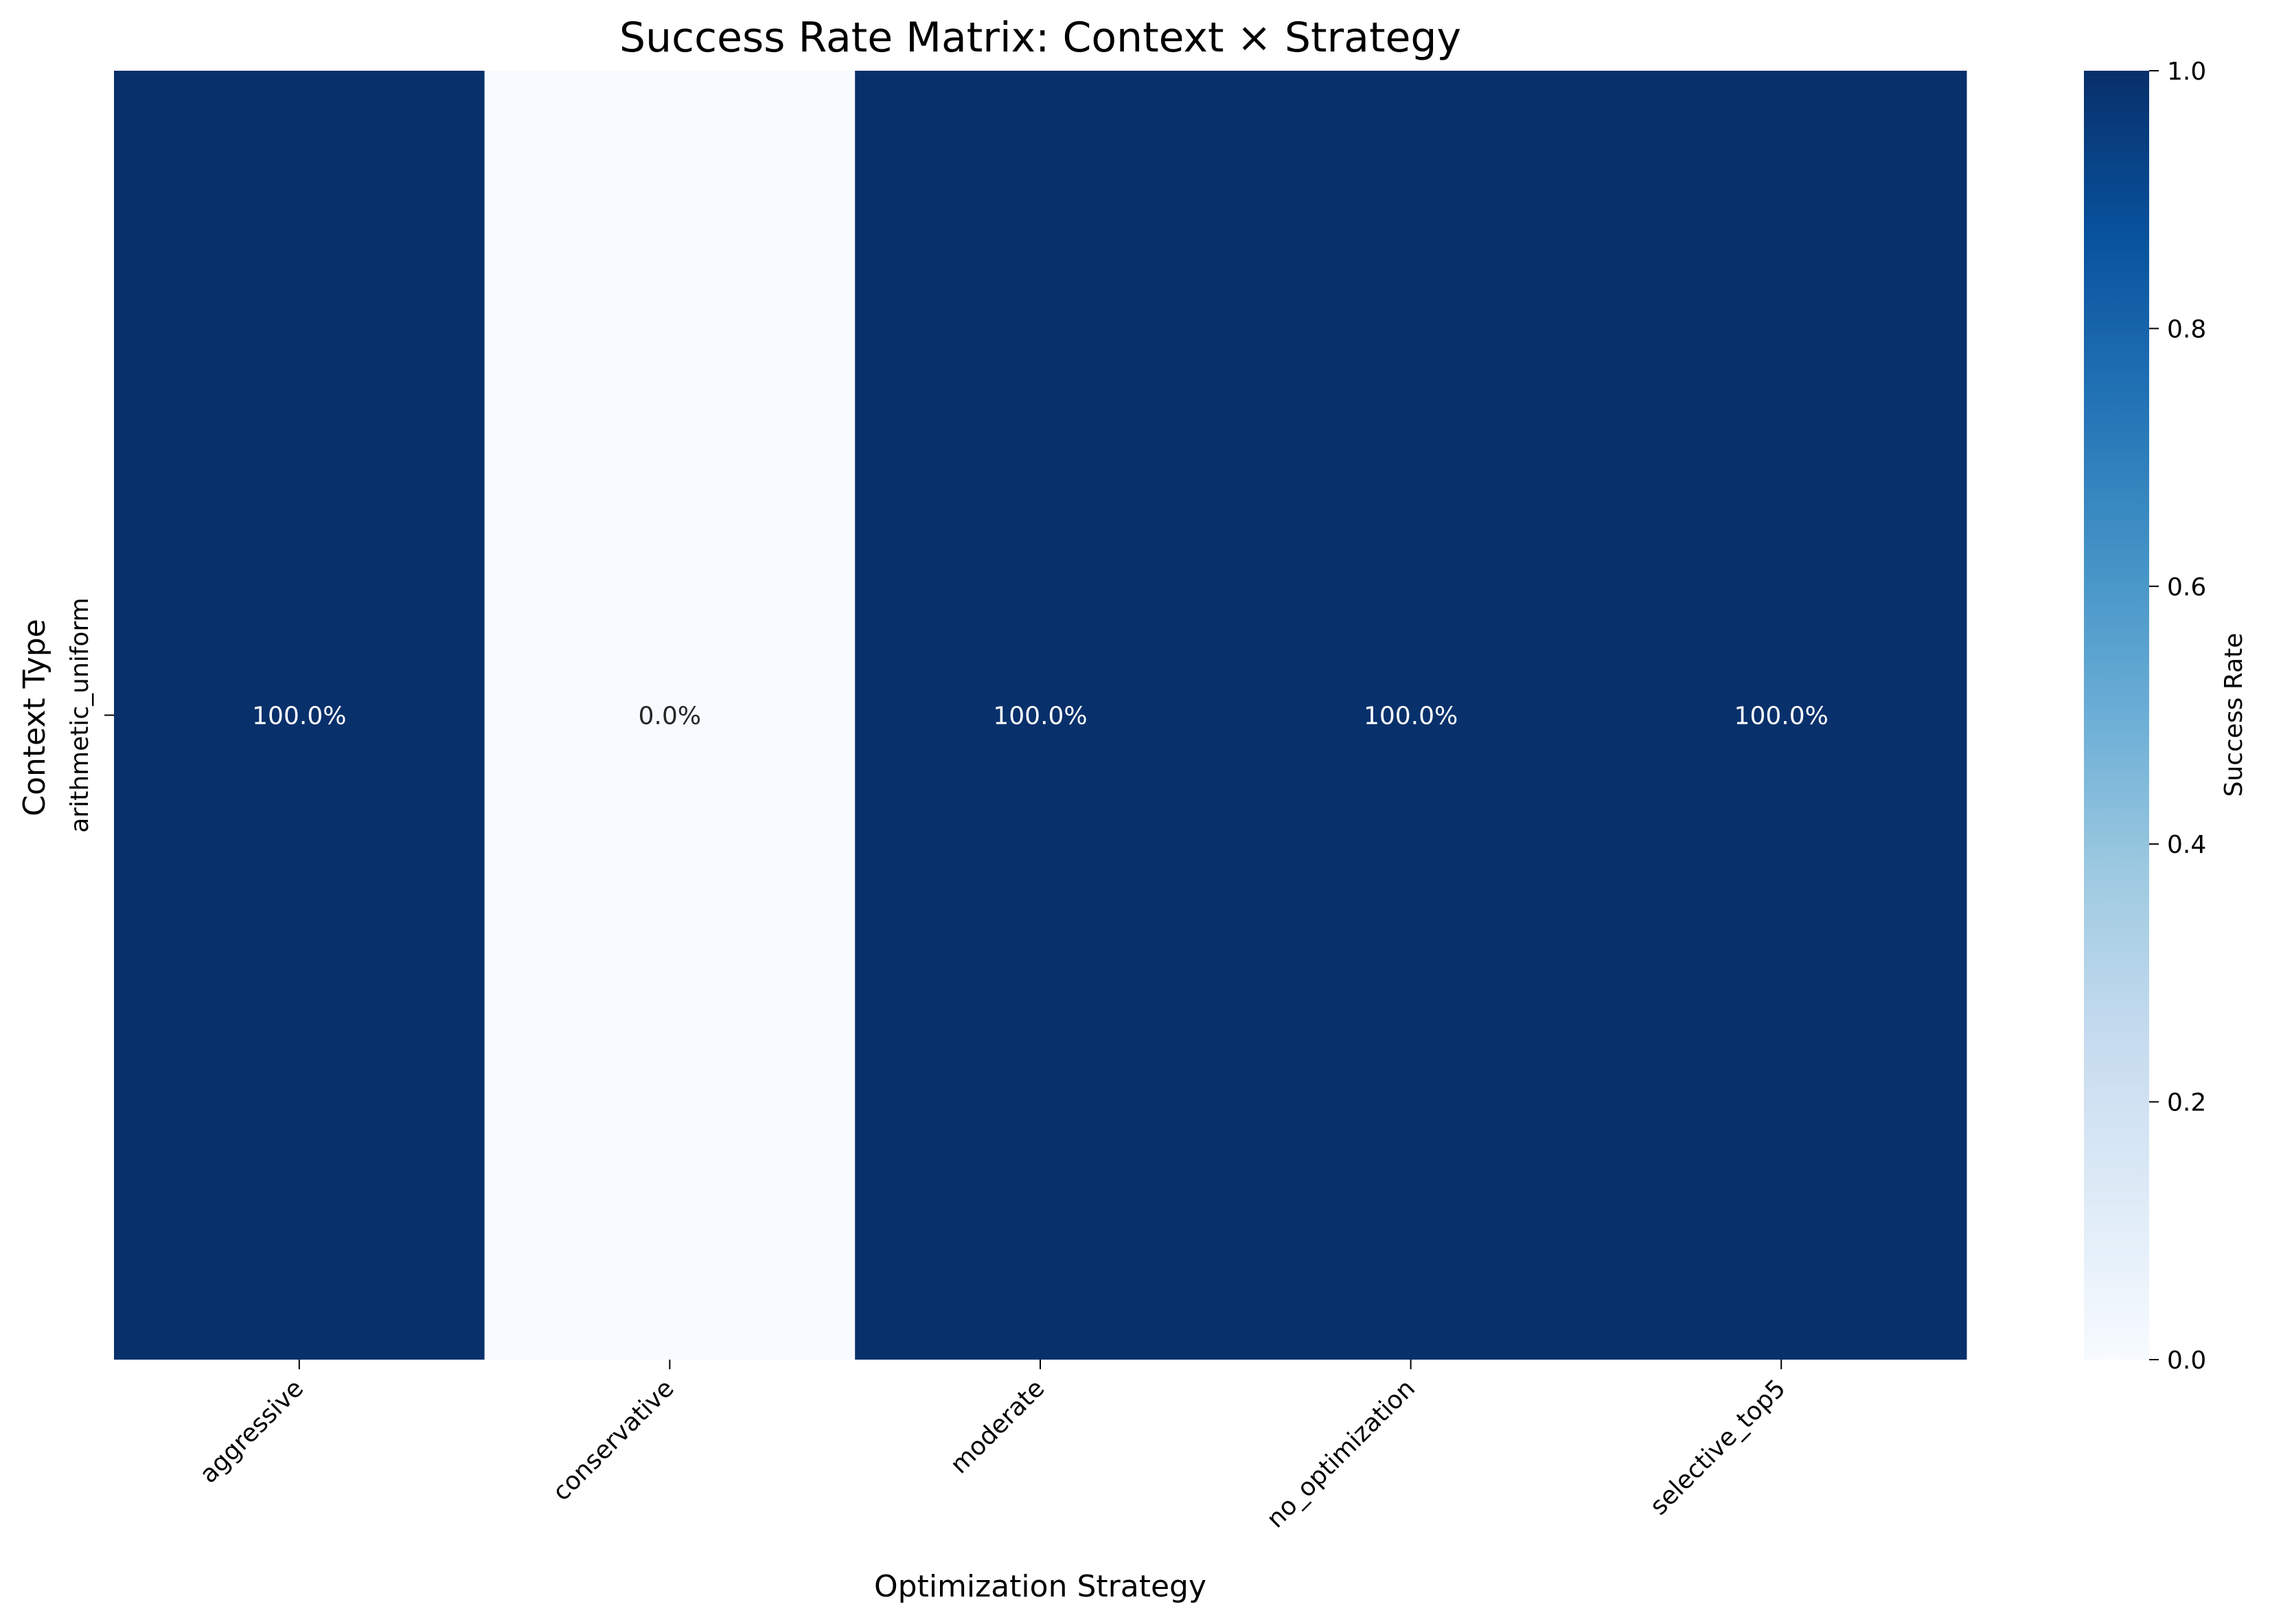 This screenshot has height=1624, width=2270. Describe the element at coordinates (2186, 329) in the screenshot. I see `colorbar-tick-label: 0.8` at that location.